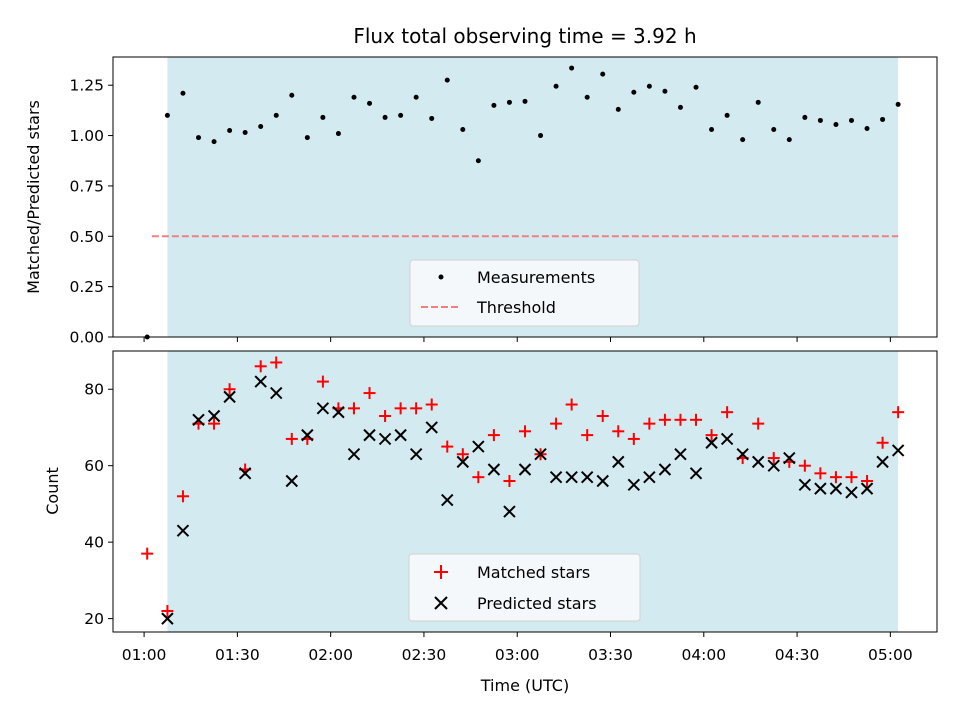 Image resolution: width=960 pixels, height=720 pixels. I want to click on bottom-legend: Matched stars Predicted stars, so click(524, 587).